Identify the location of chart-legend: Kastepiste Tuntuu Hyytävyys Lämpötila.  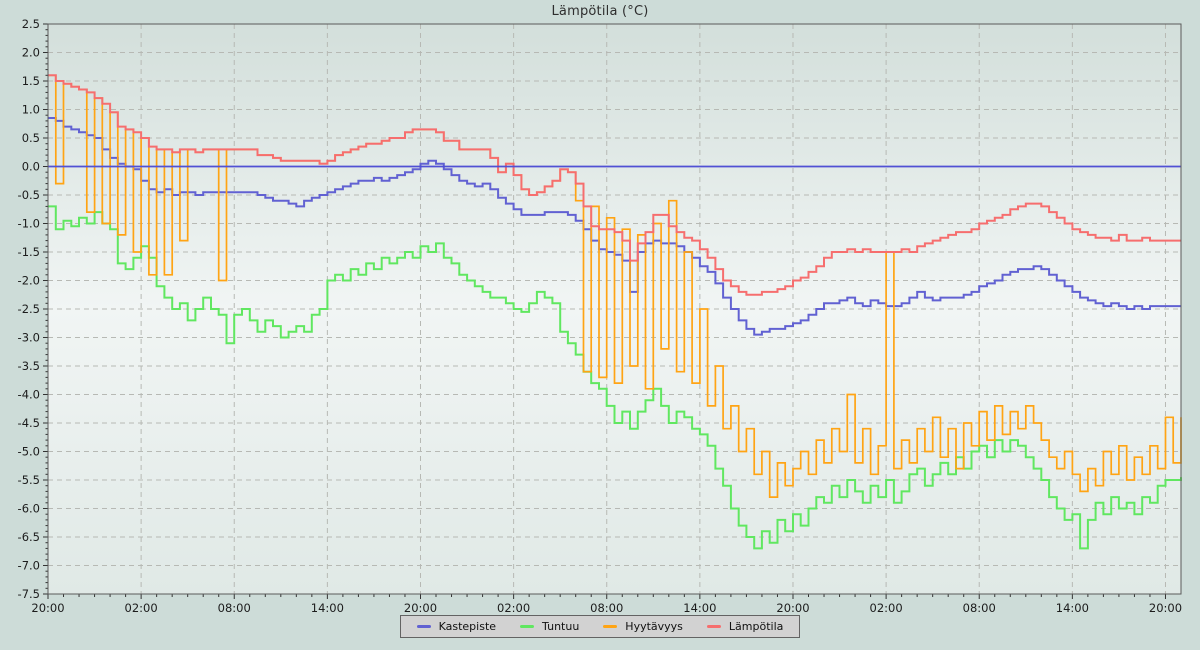
(600, 626).